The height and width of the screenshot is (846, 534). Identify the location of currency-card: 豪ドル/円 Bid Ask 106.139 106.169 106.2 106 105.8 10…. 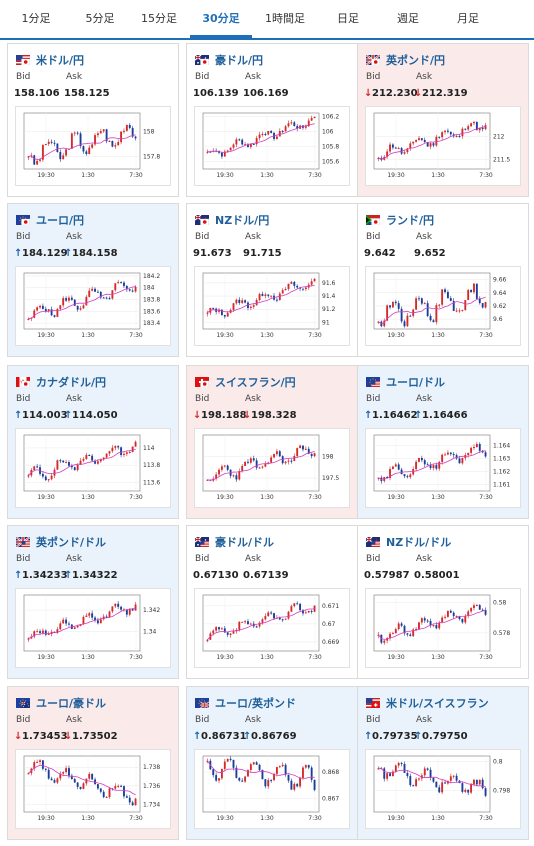
(272, 120).